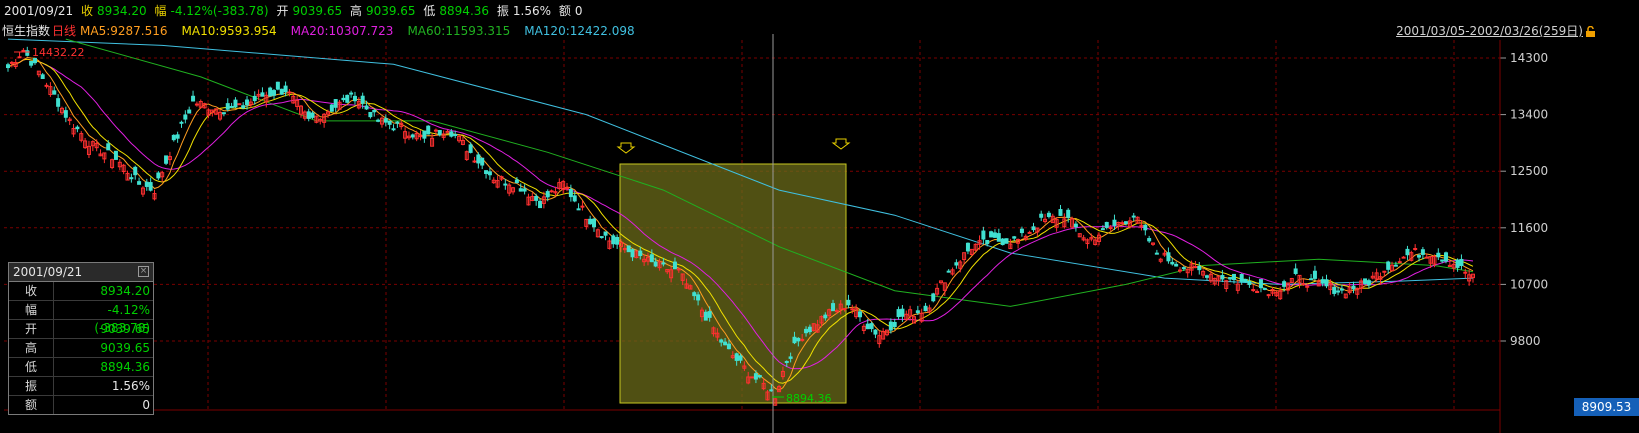 The height and width of the screenshot is (433, 1639). I want to click on max-price-label: 14432.22, so click(58, 52).